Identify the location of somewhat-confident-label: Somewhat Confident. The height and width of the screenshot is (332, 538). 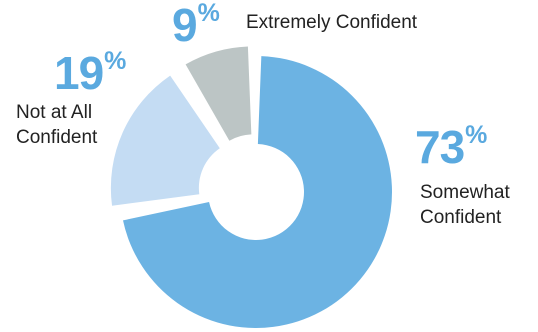
(465, 205).